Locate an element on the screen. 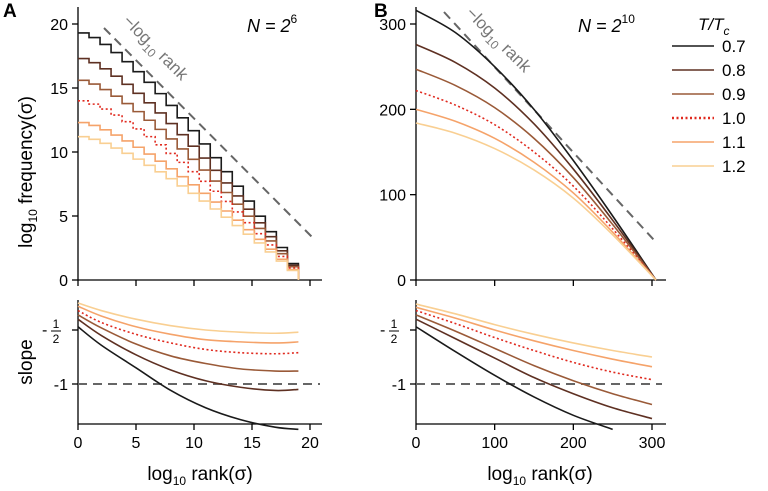 The image size is (768, 491). y-tick-label: 20 is located at coordinates (59, 25).